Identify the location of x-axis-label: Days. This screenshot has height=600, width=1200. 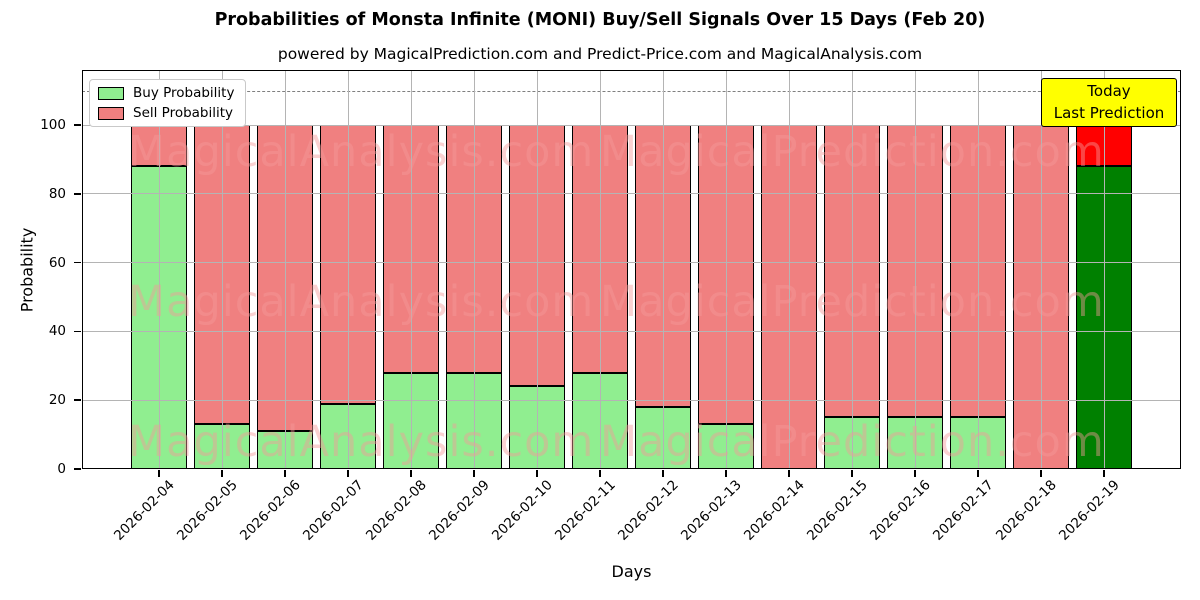
(631, 571).